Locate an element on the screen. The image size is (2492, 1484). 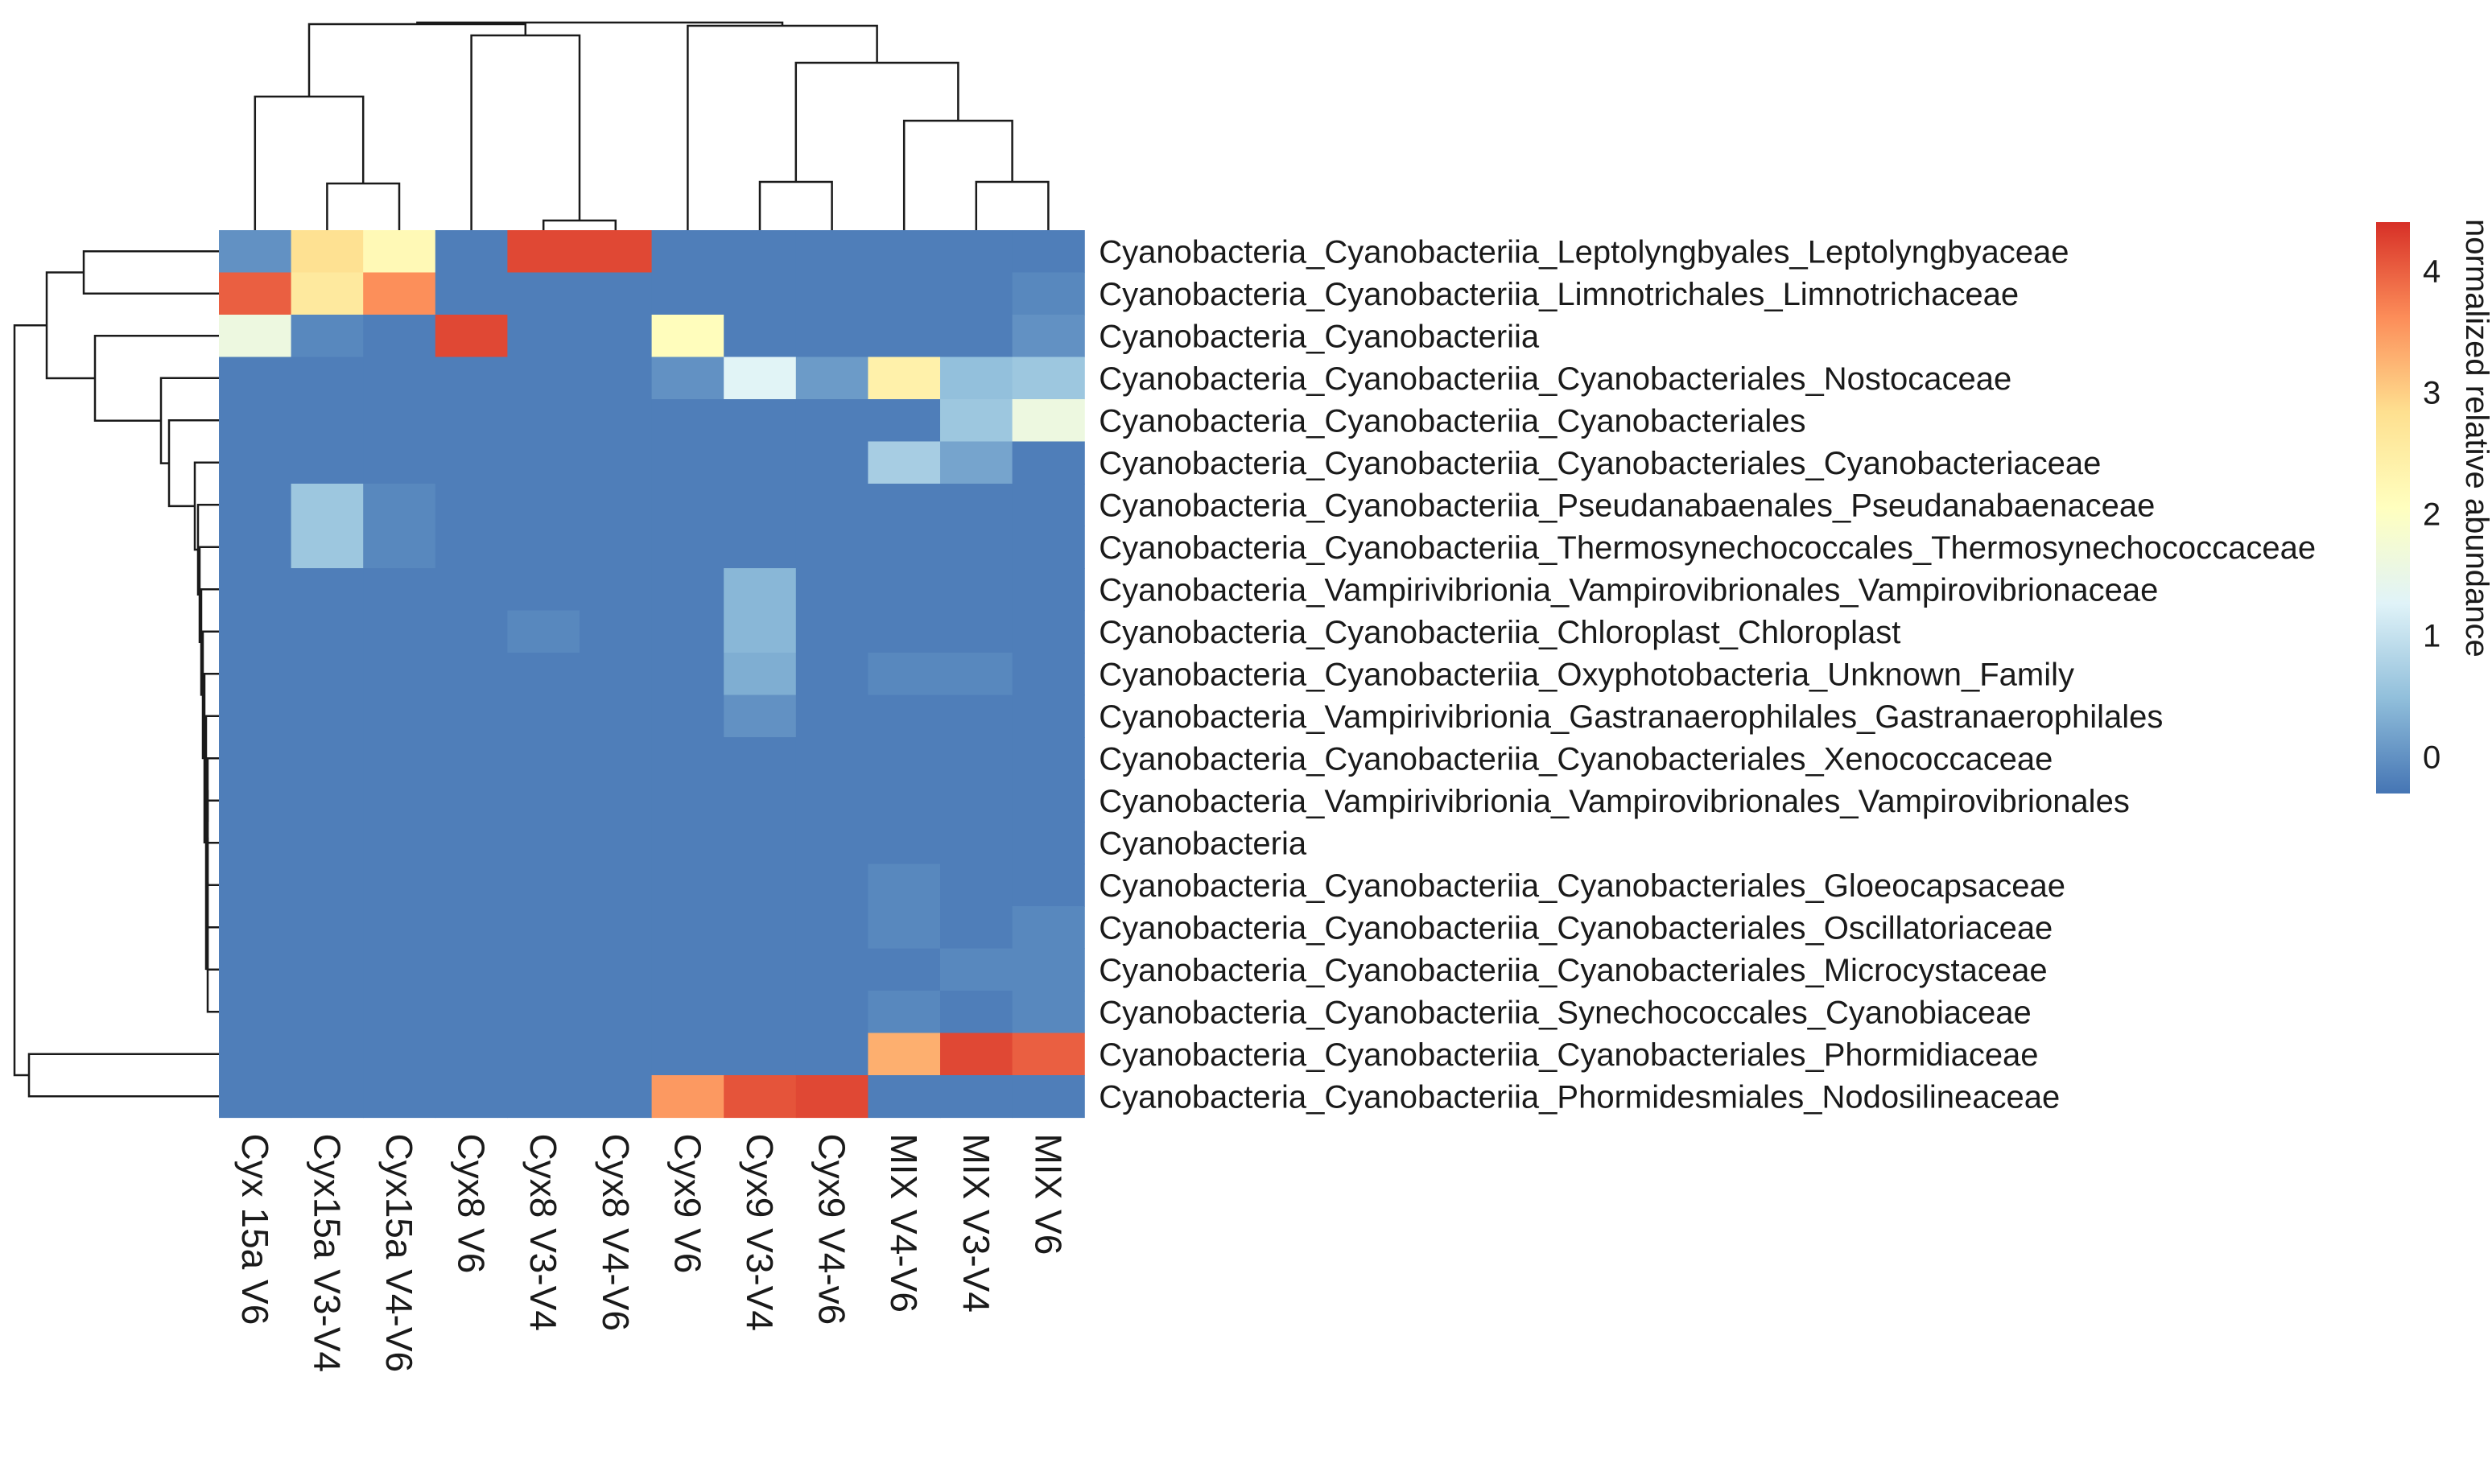
colorbar-tick-label: 3 is located at coordinates (2431, 393).